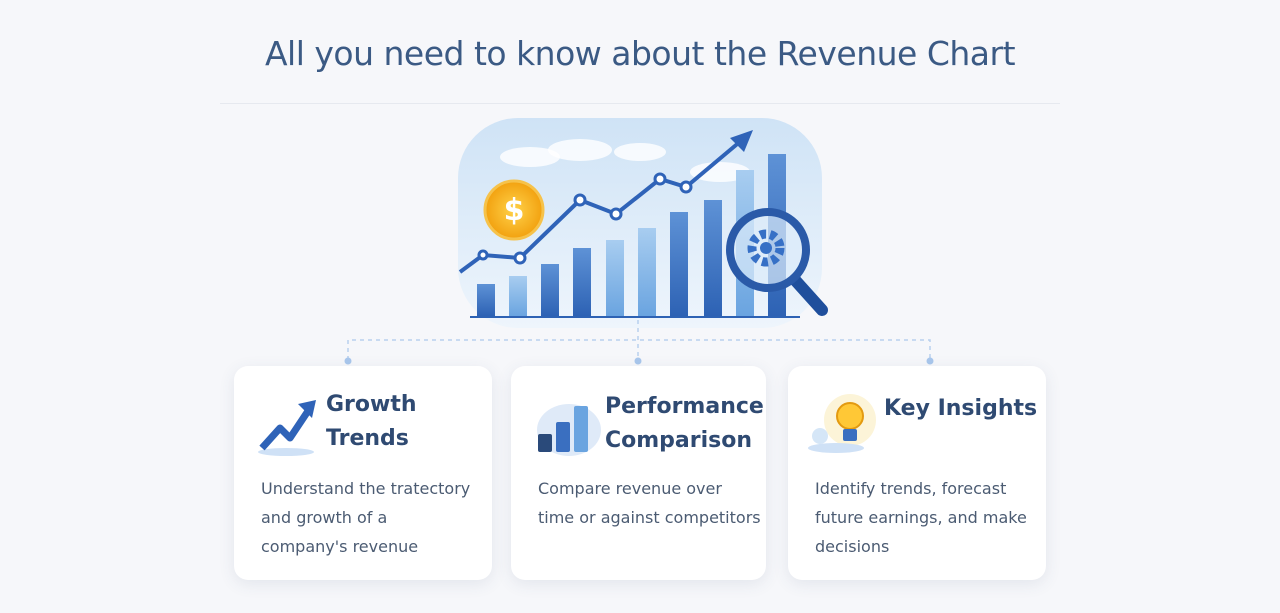 The height and width of the screenshot is (613, 1280). What do you see at coordinates (684, 423) in the screenshot?
I see `card-title: Performance Comparison` at bounding box center [684, 423].